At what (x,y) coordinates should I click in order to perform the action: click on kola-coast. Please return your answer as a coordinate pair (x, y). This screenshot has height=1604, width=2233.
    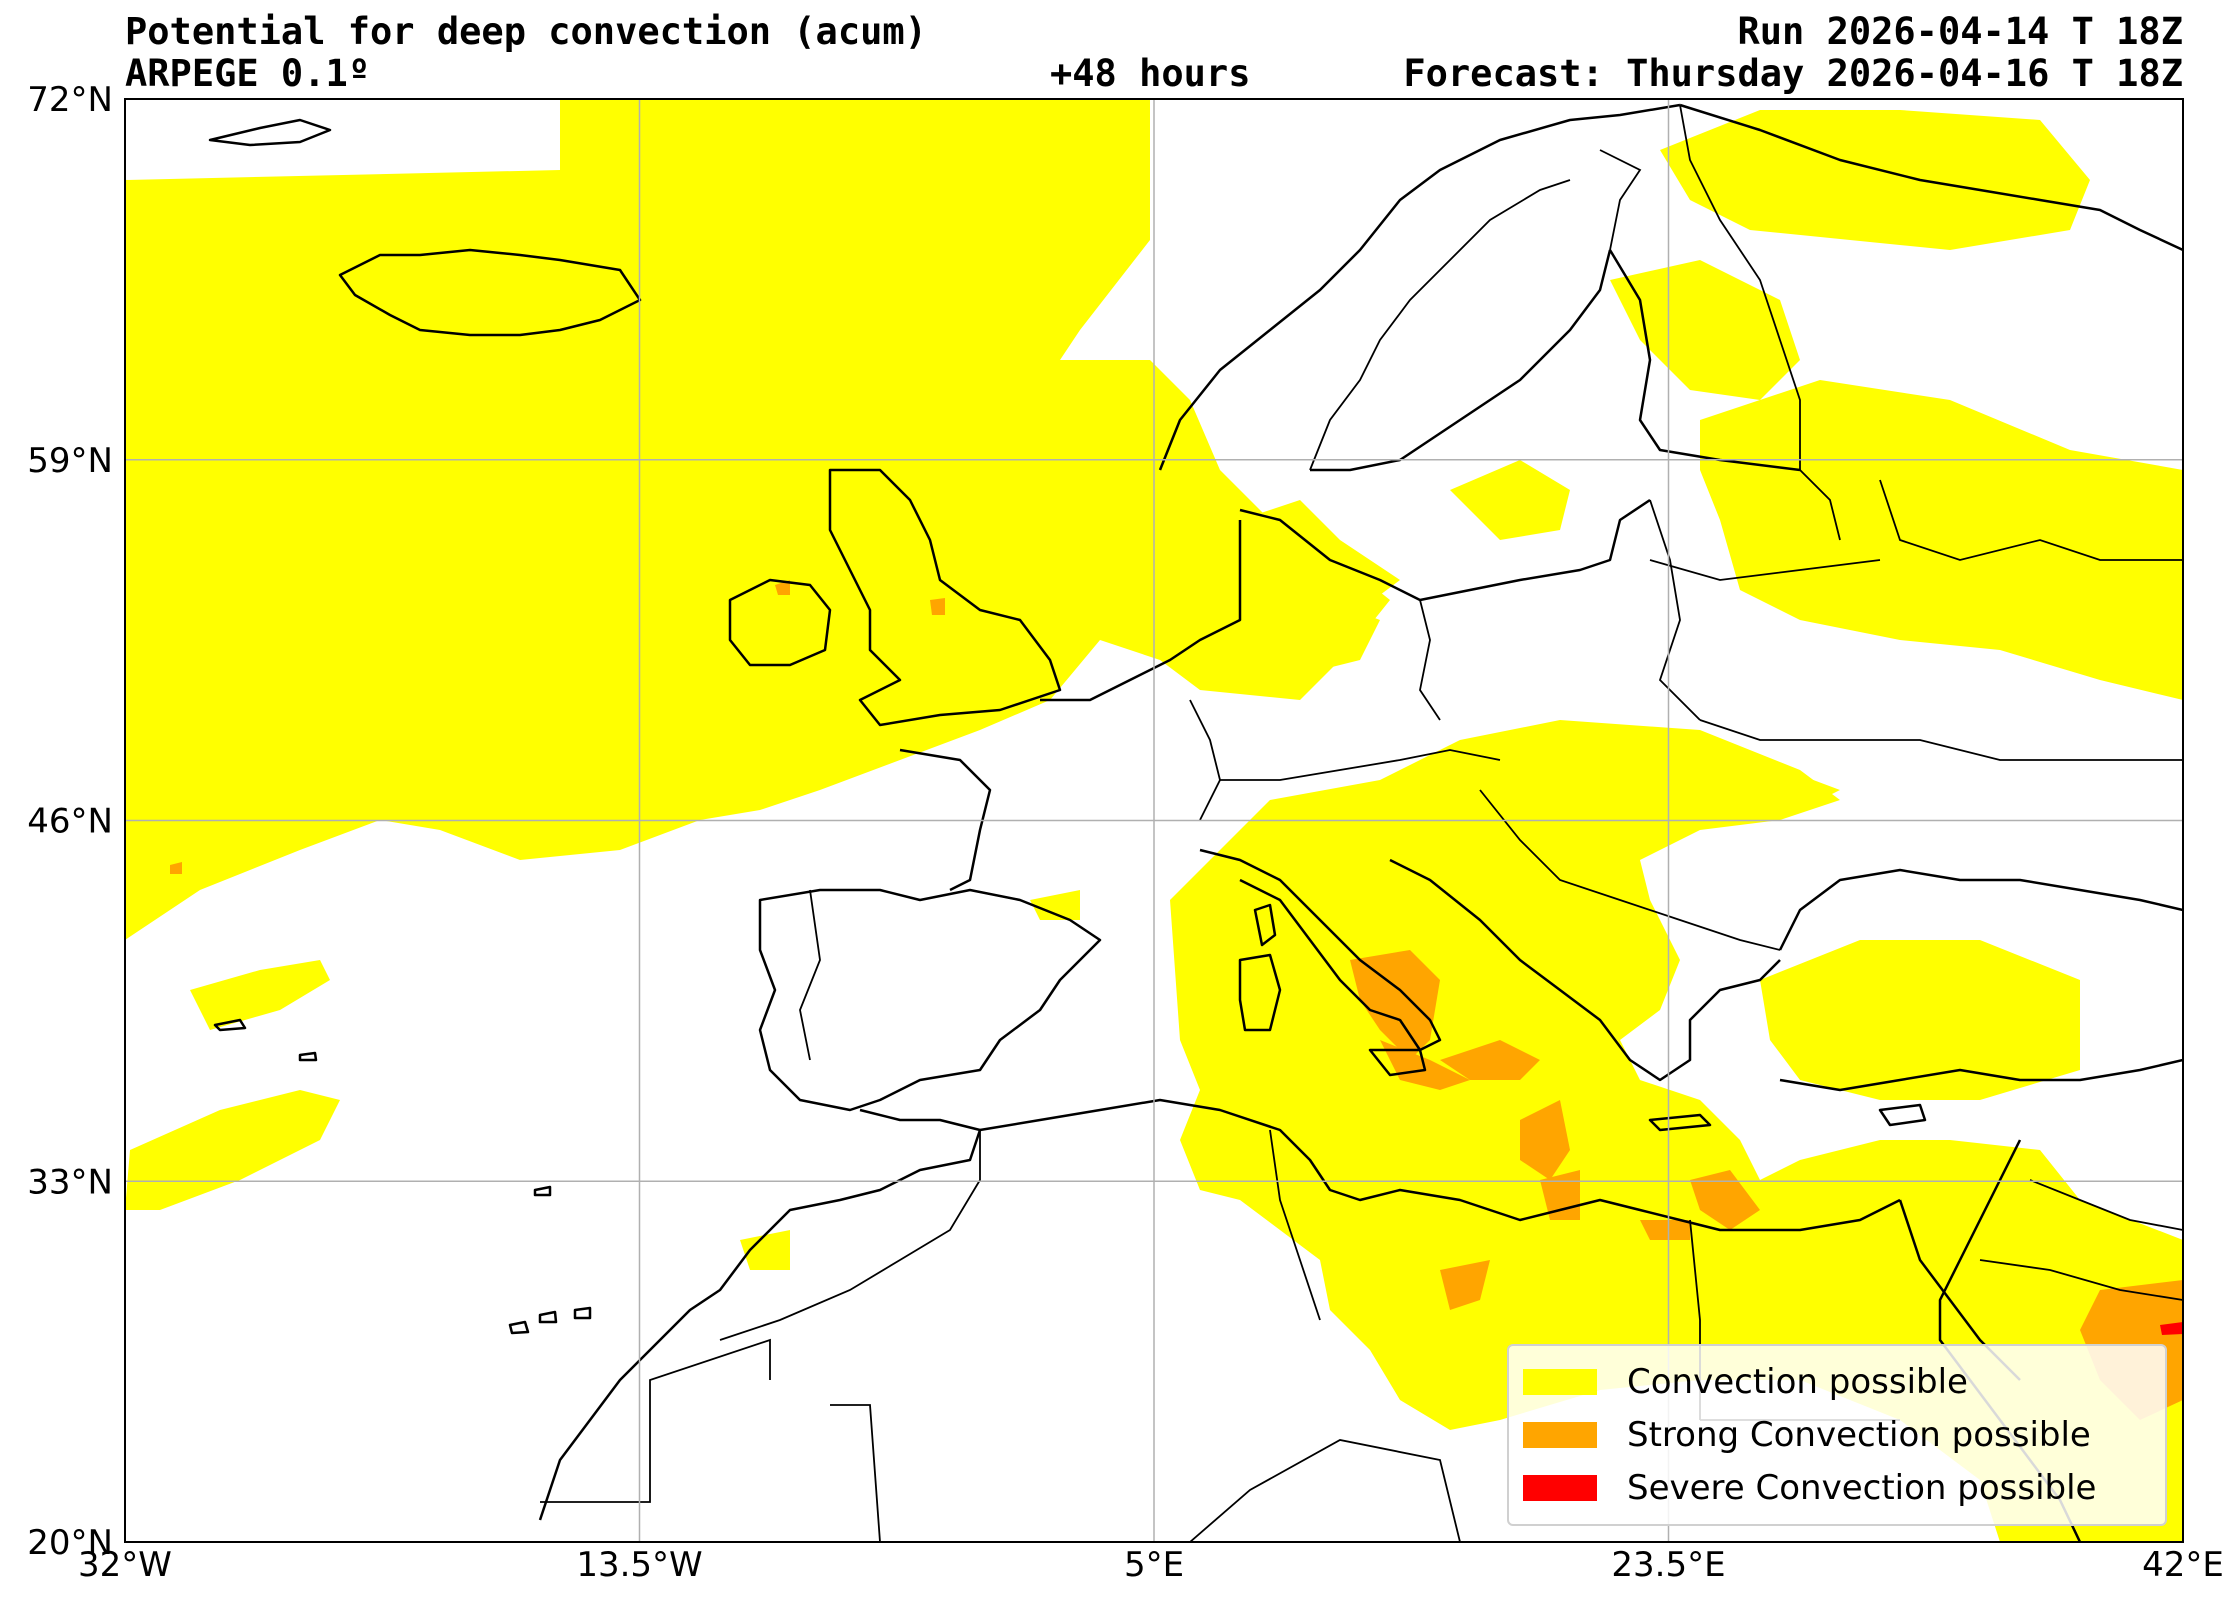
    Looking at the image, I should click on (1931, 177).